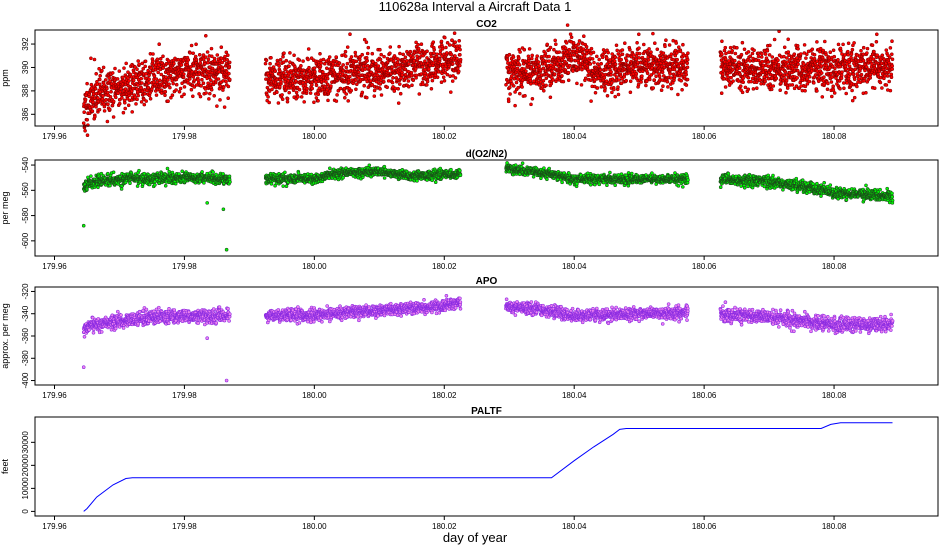  Describe the element at coordinates (25, 91) in the screenshot. I see `y-tick-label: 388` at that location.